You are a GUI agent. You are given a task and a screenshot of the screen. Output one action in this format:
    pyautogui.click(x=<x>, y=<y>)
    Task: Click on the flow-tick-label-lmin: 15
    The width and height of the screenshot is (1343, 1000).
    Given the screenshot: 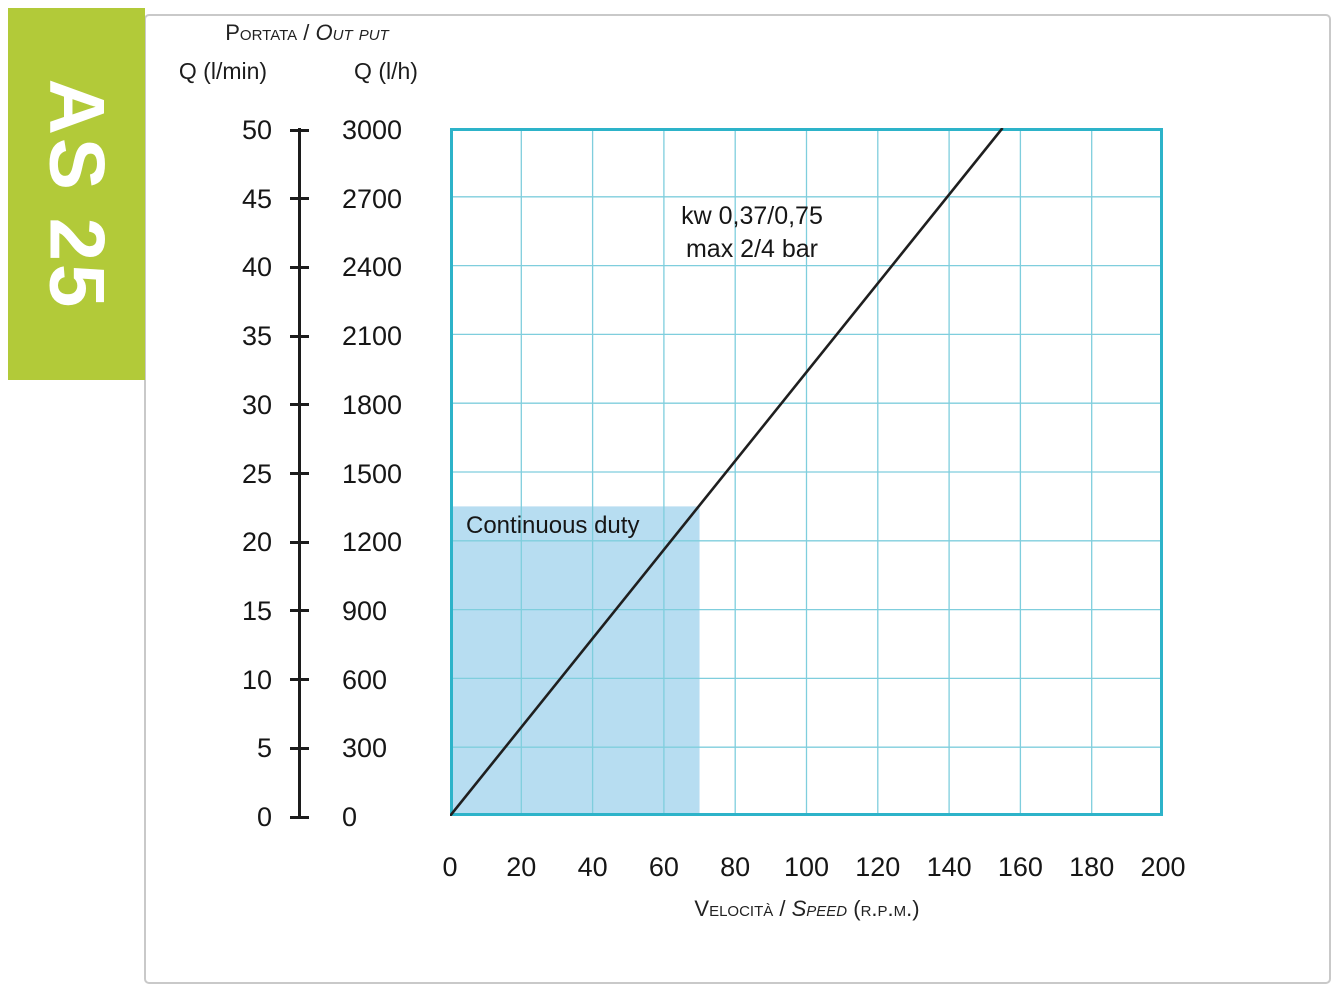 What is the action you would take?
    pyautogui.click(x=256, y=610)
    